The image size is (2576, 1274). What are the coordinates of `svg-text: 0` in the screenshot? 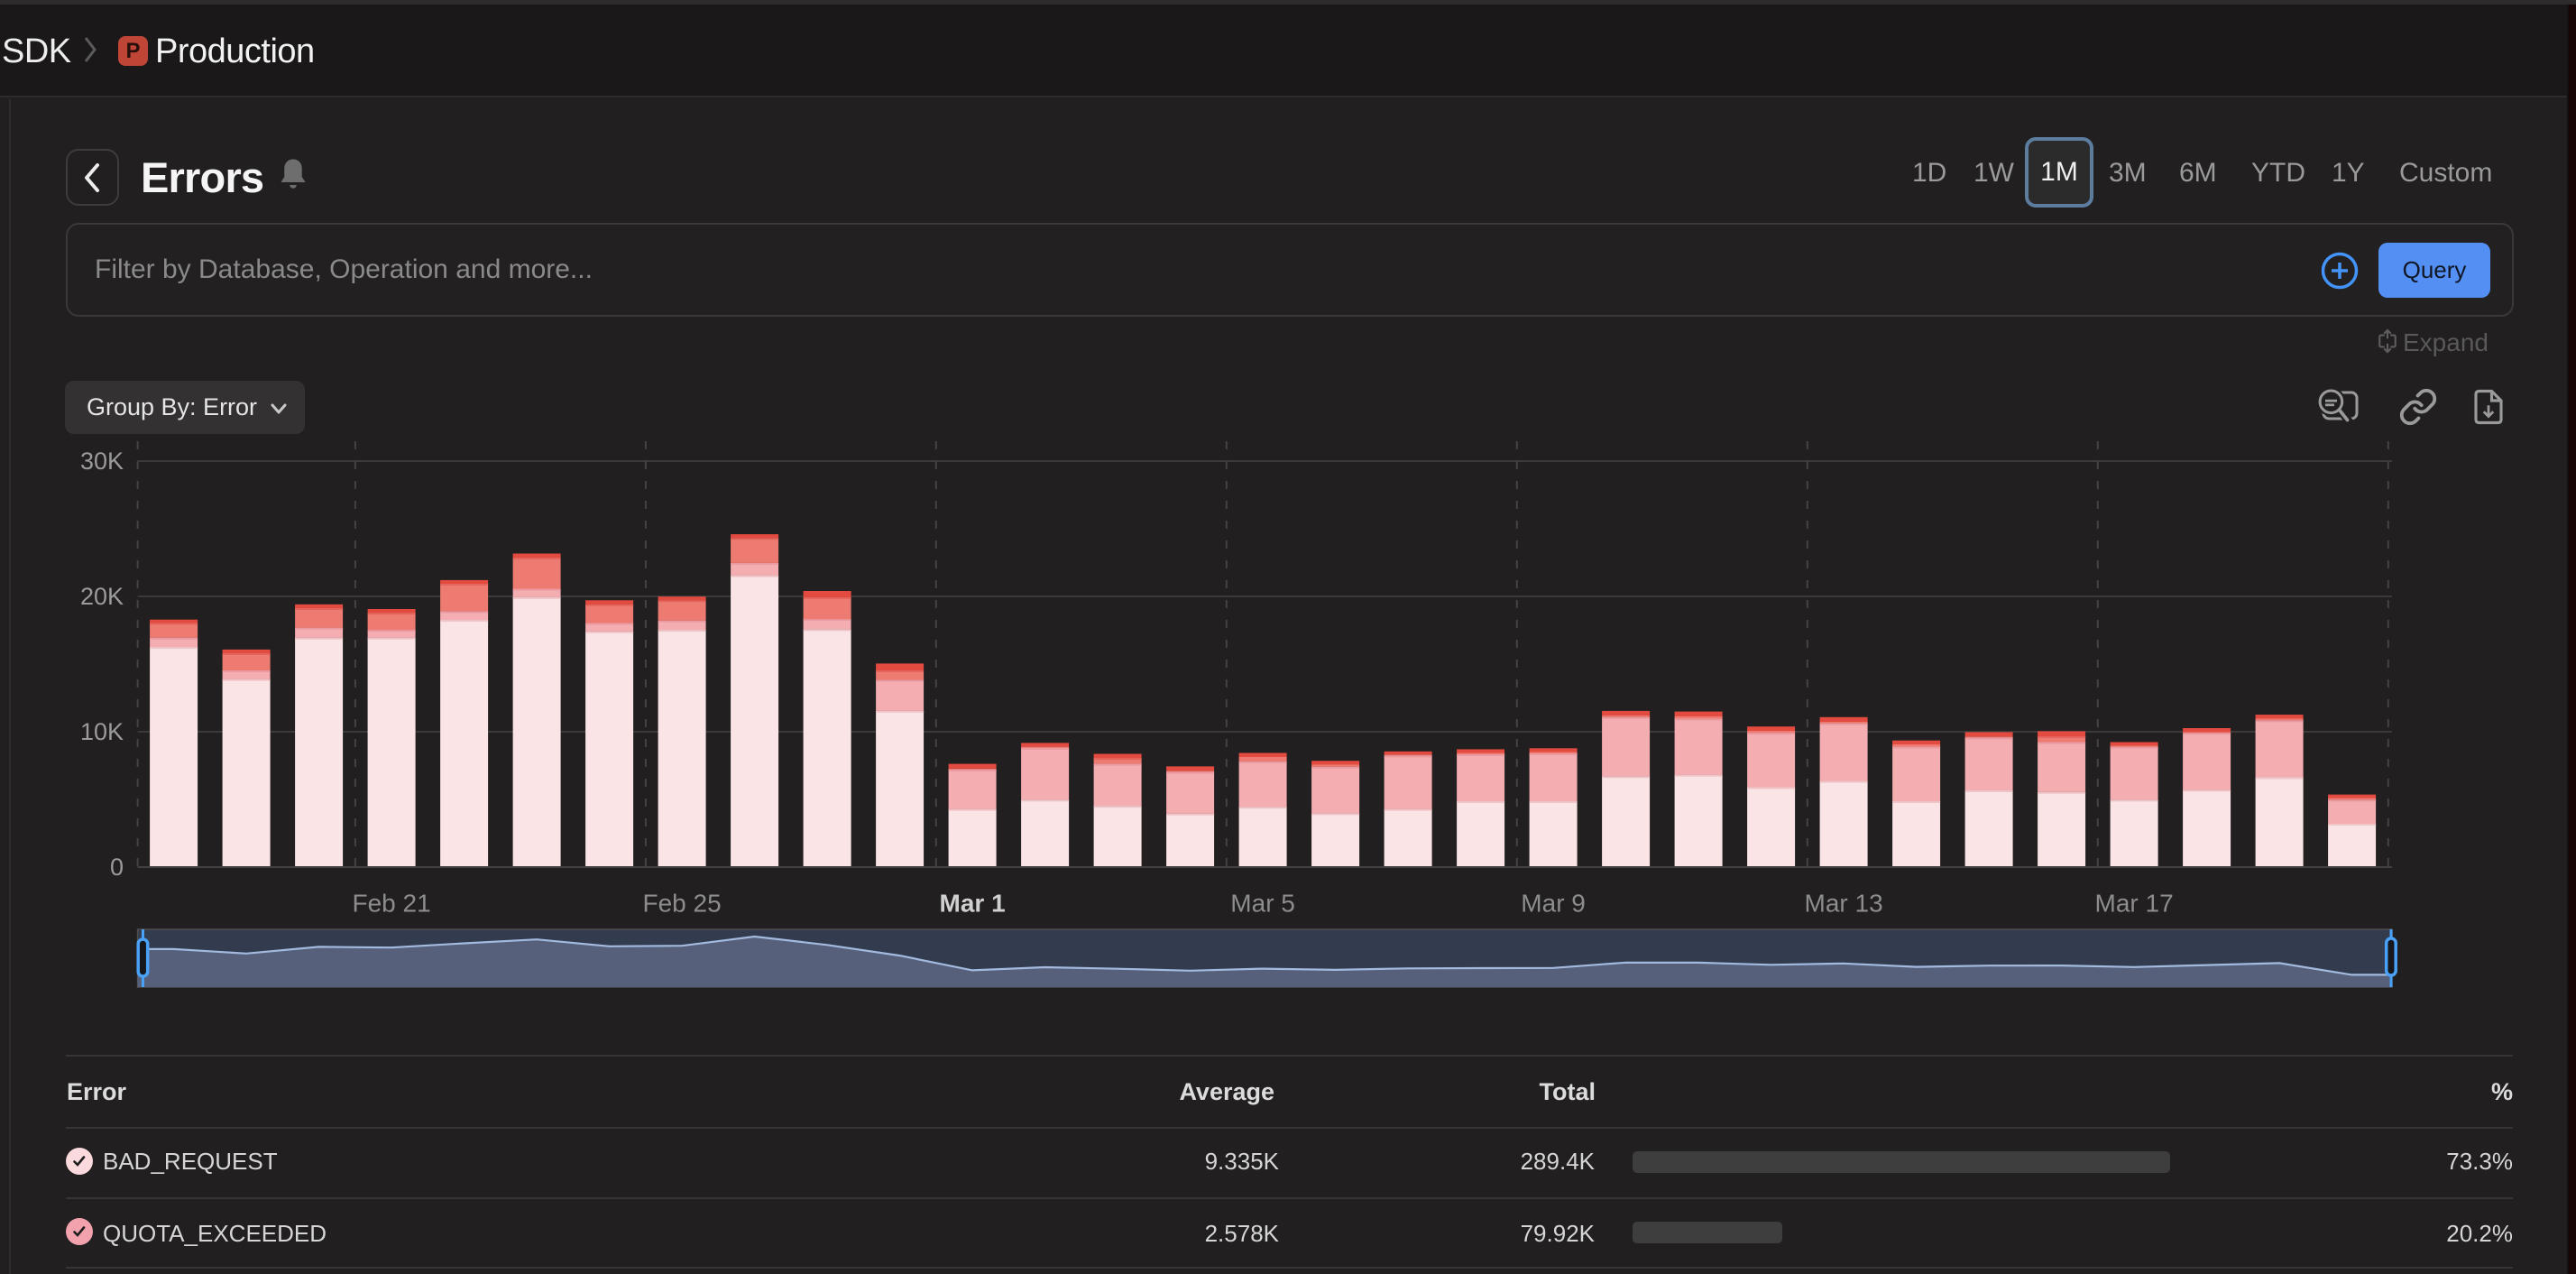 It's located at (117, 867).